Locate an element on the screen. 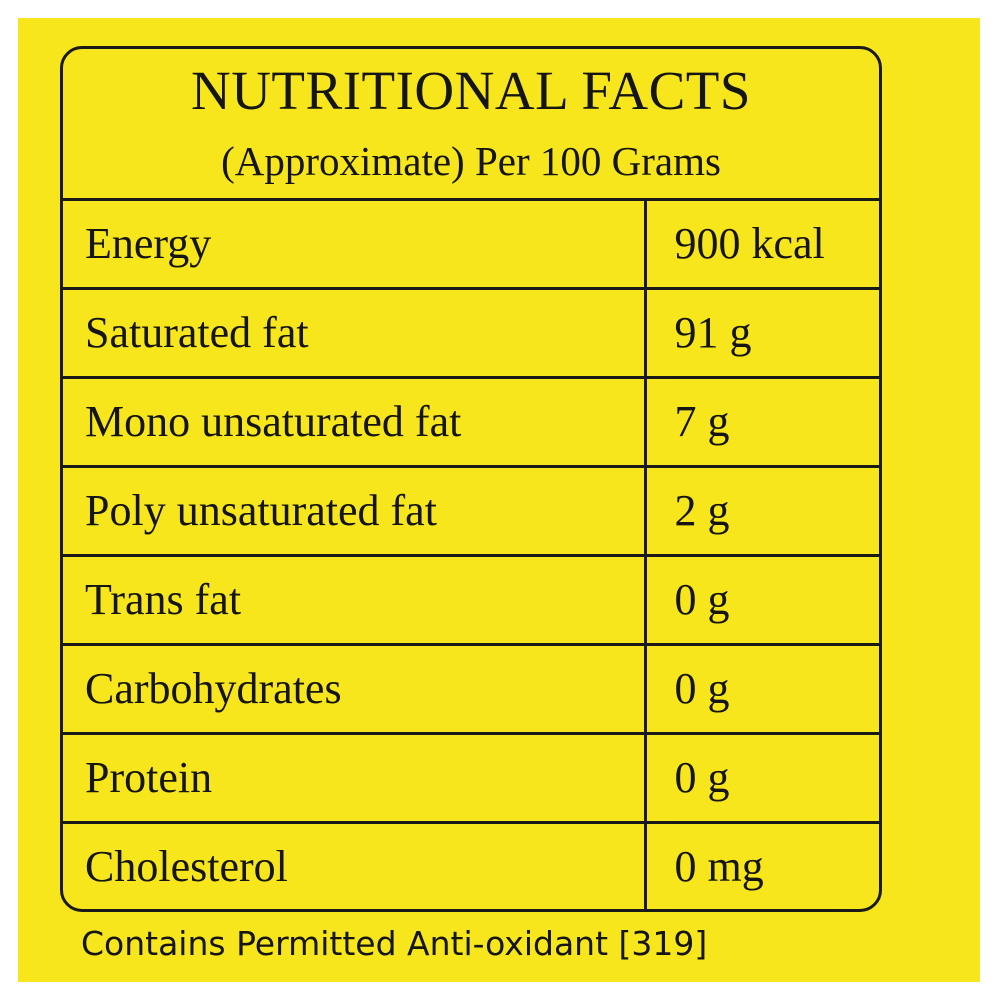  nutrient-name: Cholesterol is located at coordinates (354, 865).